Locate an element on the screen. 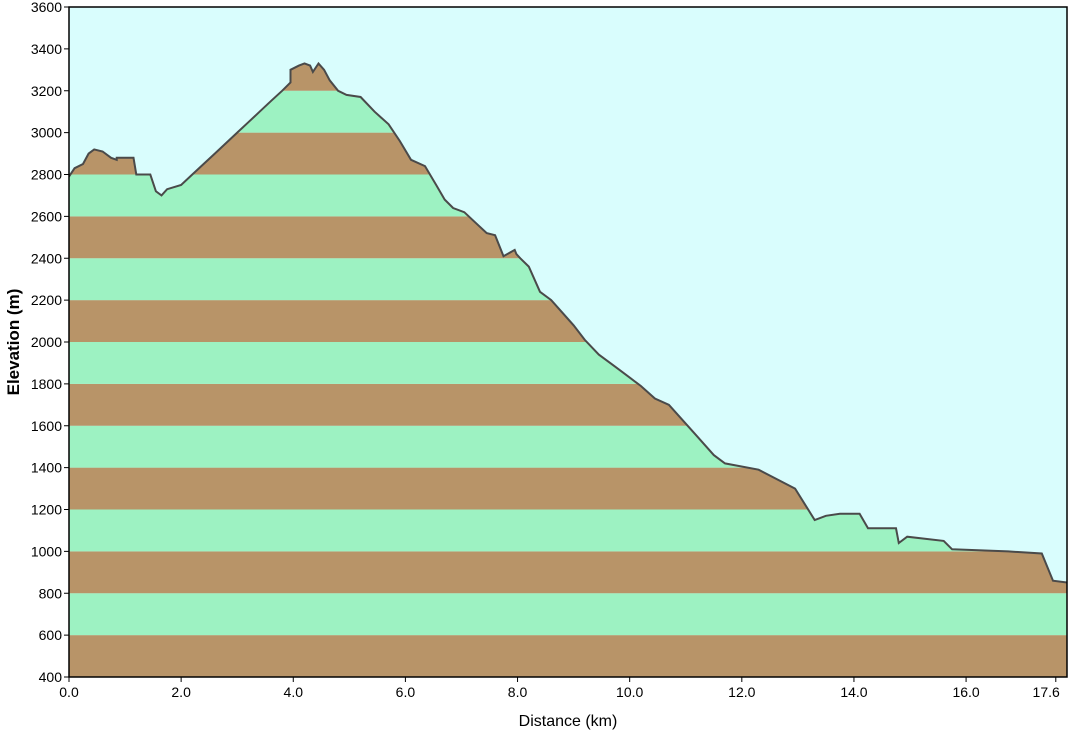 Image resolution: width=1071 pixels, height=733 pixels. y-tick-label: 1600 is located at coordinates (46, 426).